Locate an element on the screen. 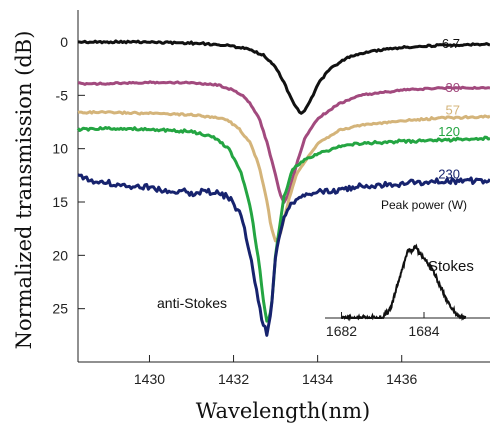 The image size is (490, 432). series-label: 30 is located at coordinates (453, 87).